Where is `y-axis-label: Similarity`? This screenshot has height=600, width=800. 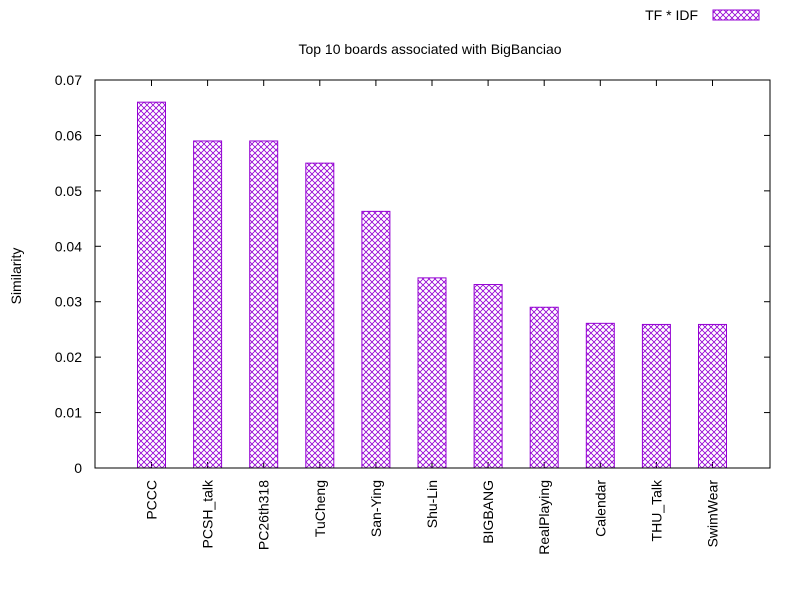 y-axis-label: Similarity is located at coordinates (16, 276).